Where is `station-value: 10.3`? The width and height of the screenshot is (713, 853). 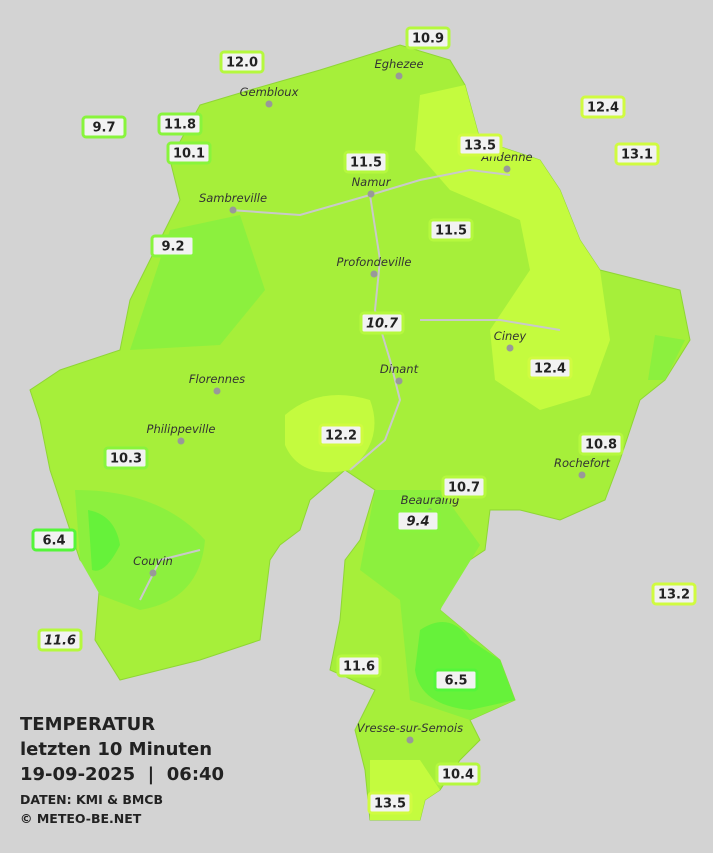
station-value: 10.3 is located at coordinates (126, 459).